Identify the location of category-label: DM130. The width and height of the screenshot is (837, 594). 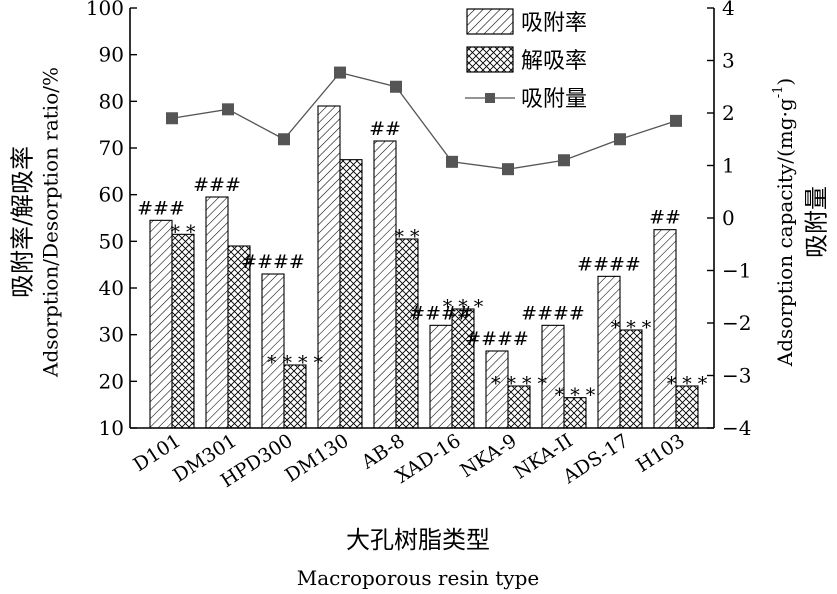
(316, 458).